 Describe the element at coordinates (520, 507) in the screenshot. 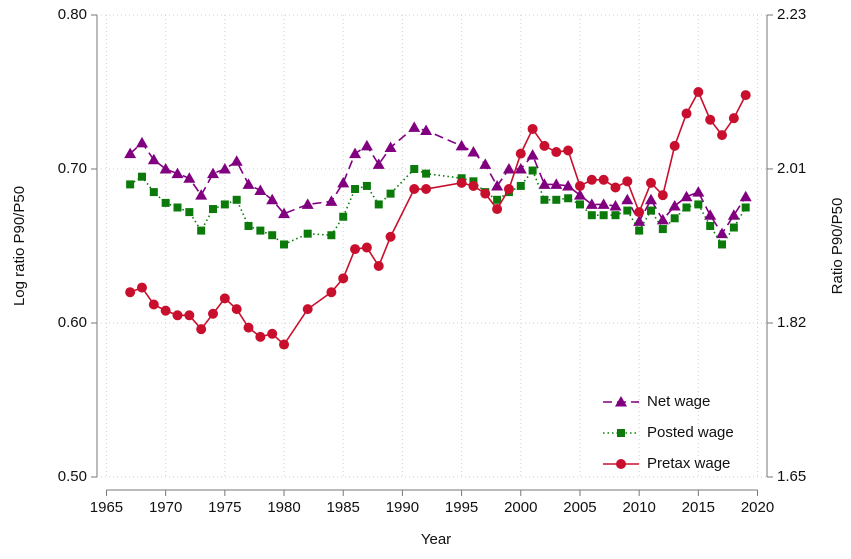

I see `x-tick-label: 2000` at that location.